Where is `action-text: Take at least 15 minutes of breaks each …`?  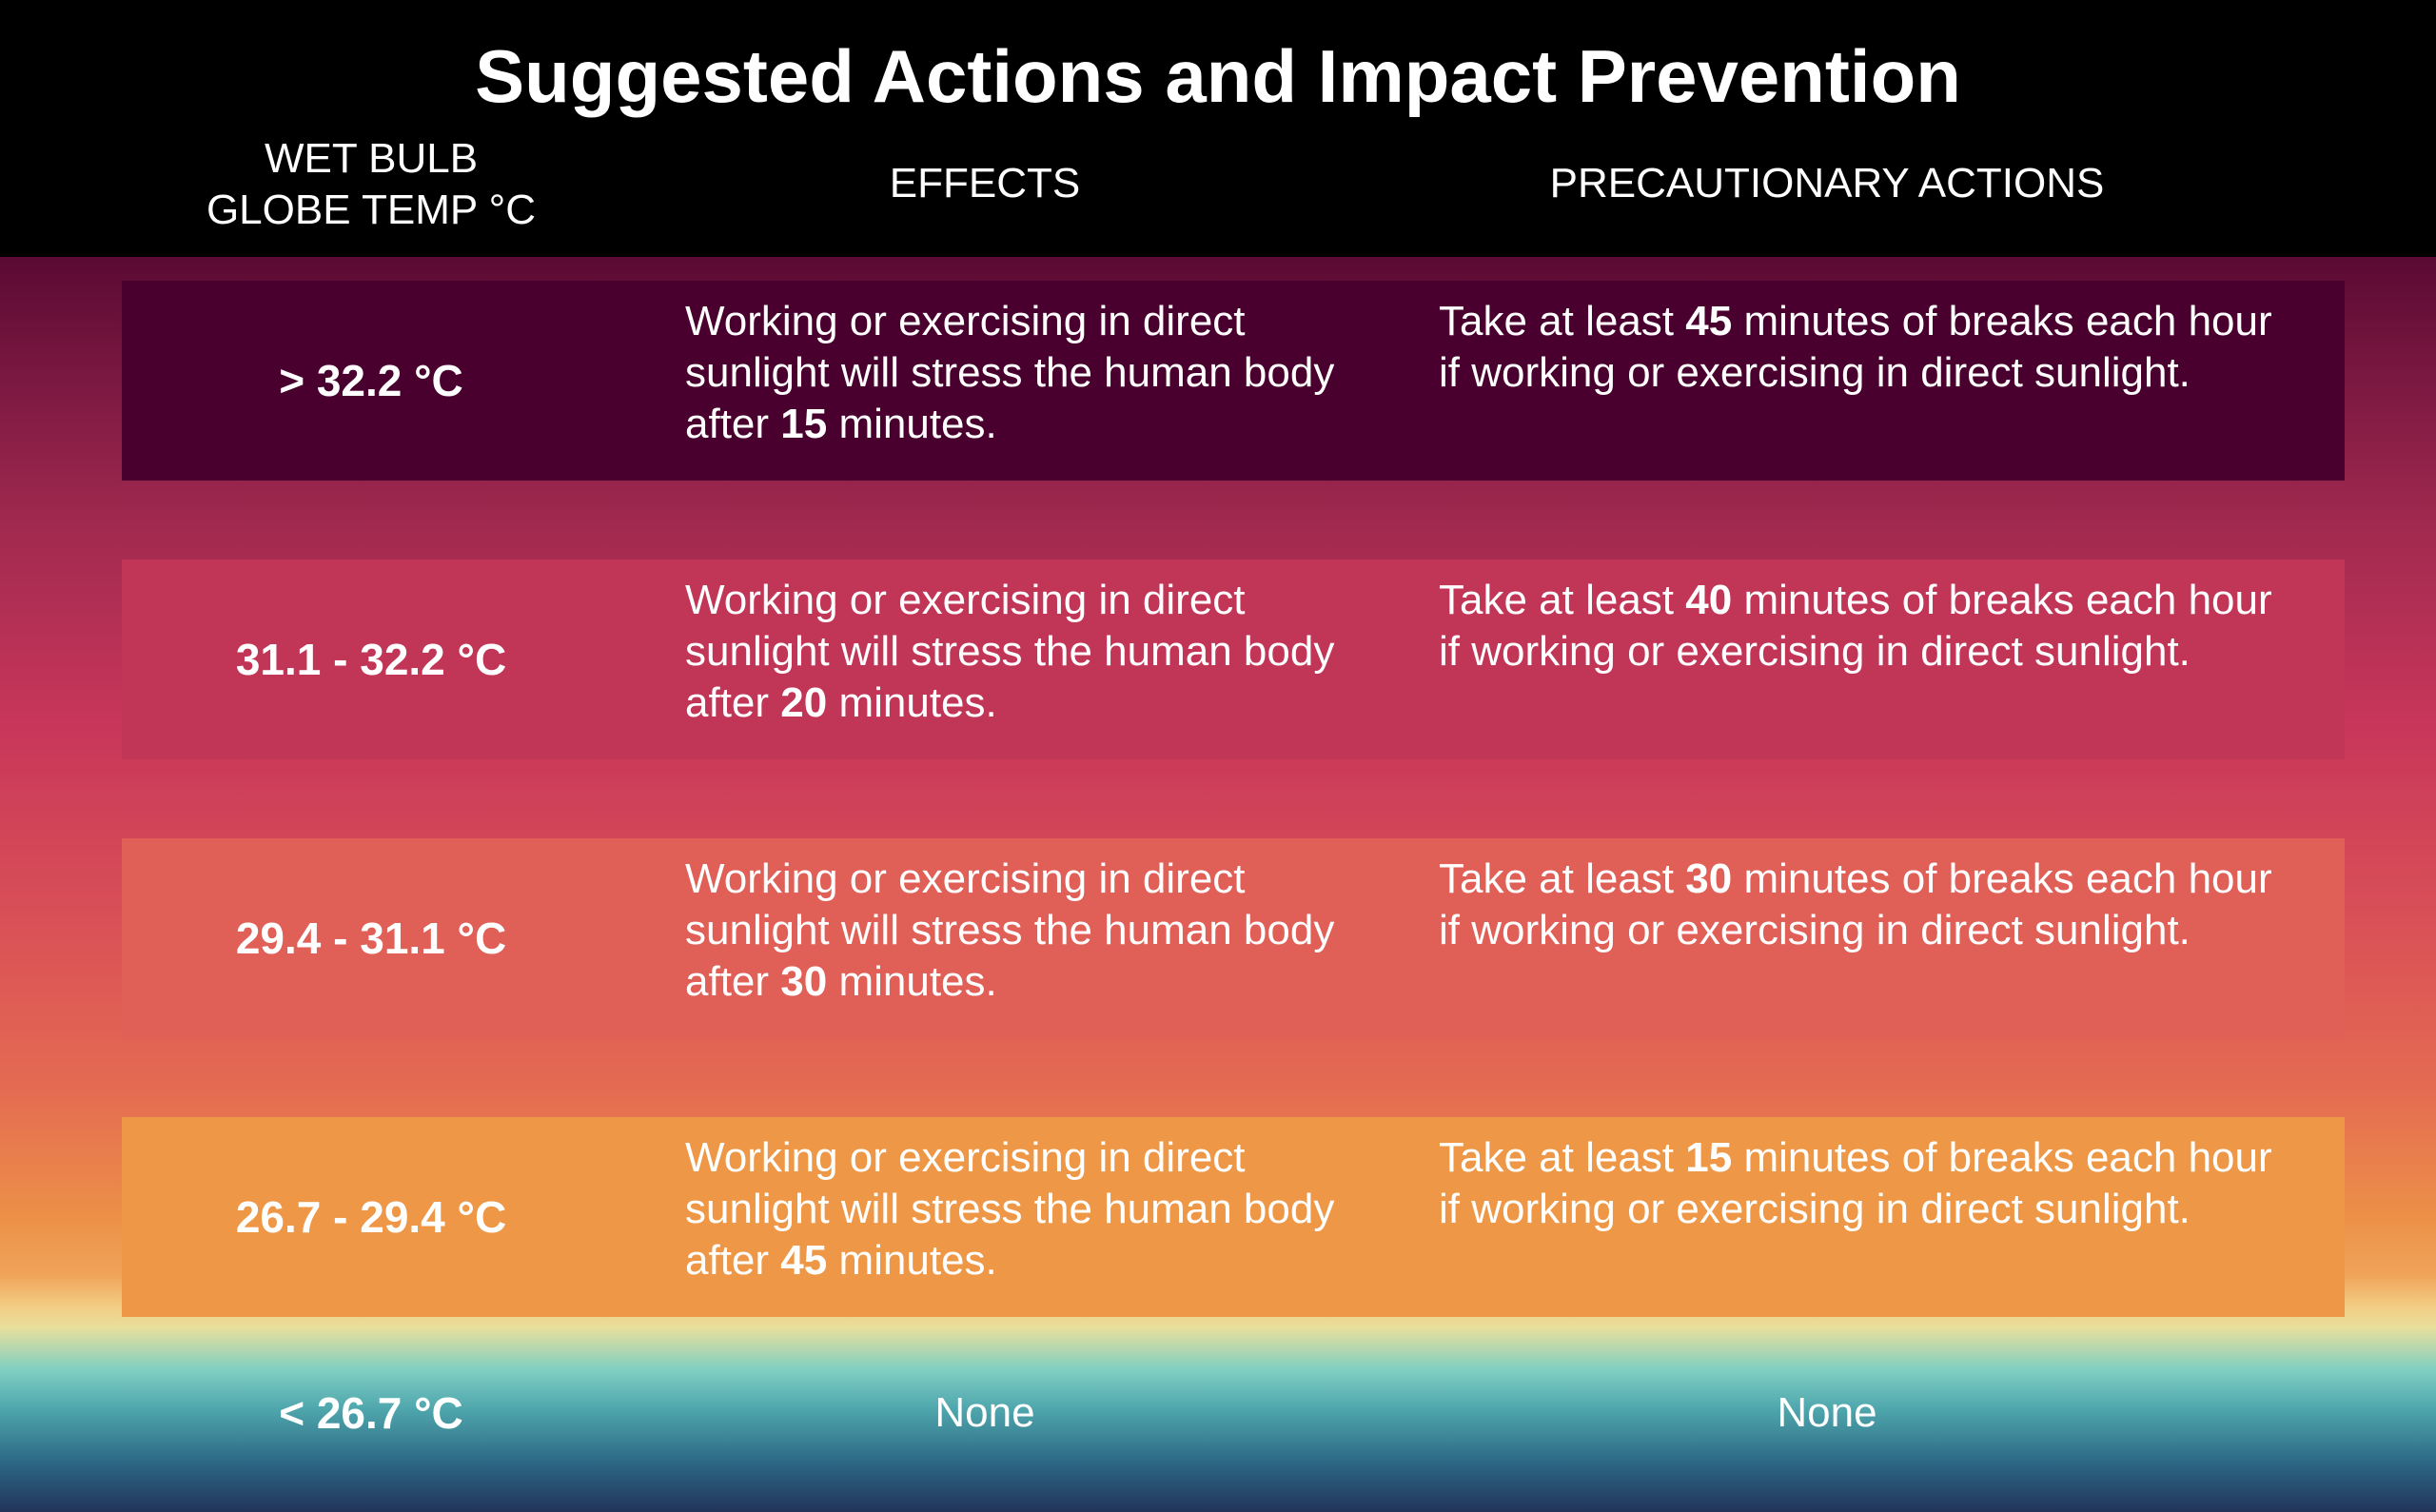
action-text: Take at least 15 minutes of breaks each … is located at coordinates (1856, 1183).